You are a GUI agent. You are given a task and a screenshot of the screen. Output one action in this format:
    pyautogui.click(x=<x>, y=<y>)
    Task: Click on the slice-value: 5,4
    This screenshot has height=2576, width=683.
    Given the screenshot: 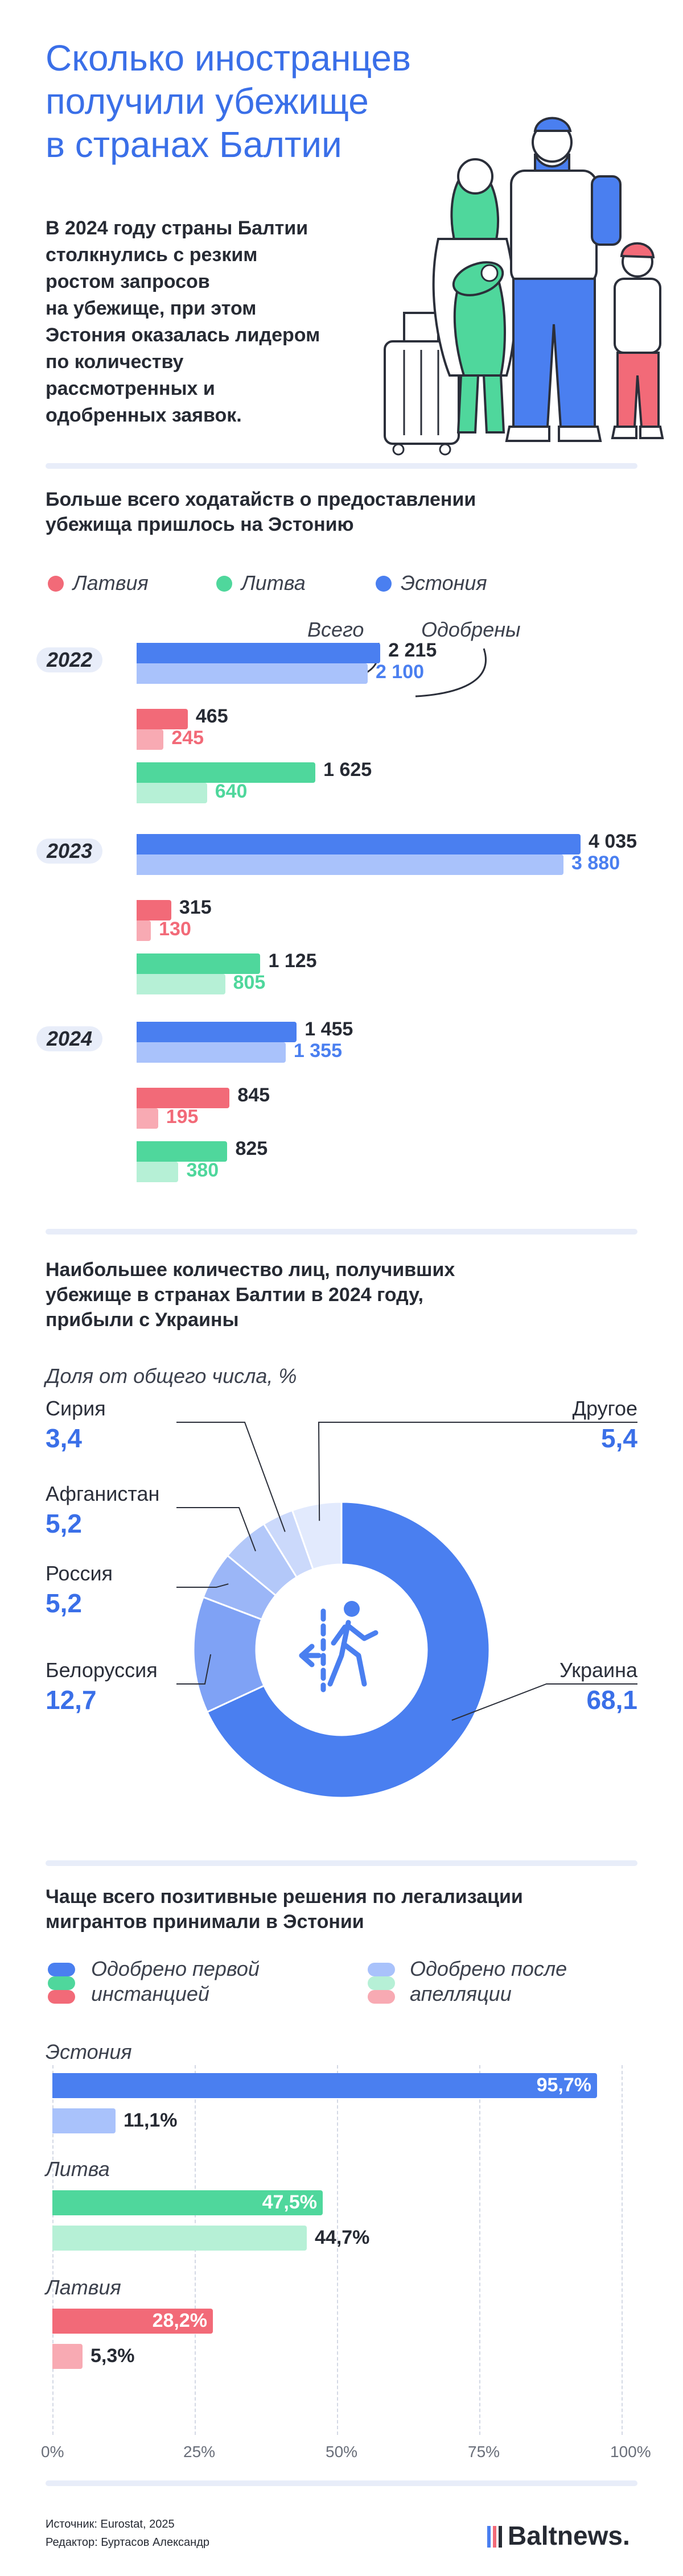 What is the action you would take?
    pyautogui.click(x=619, y=1438)
    